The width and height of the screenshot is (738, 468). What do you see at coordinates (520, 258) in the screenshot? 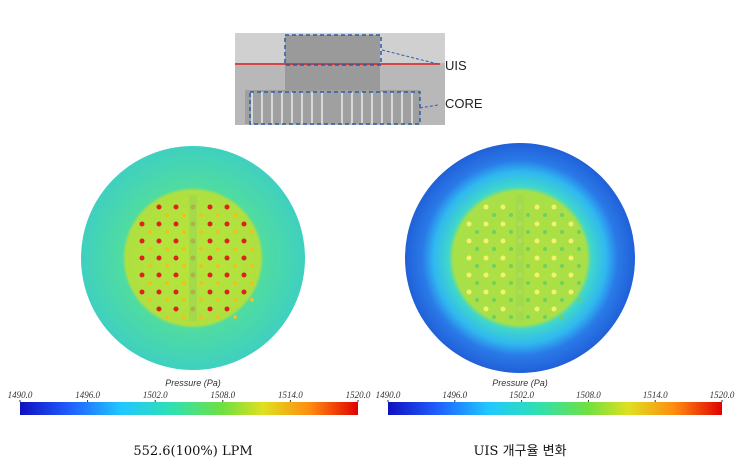
I see `channel` at bounding box center [520, 258].